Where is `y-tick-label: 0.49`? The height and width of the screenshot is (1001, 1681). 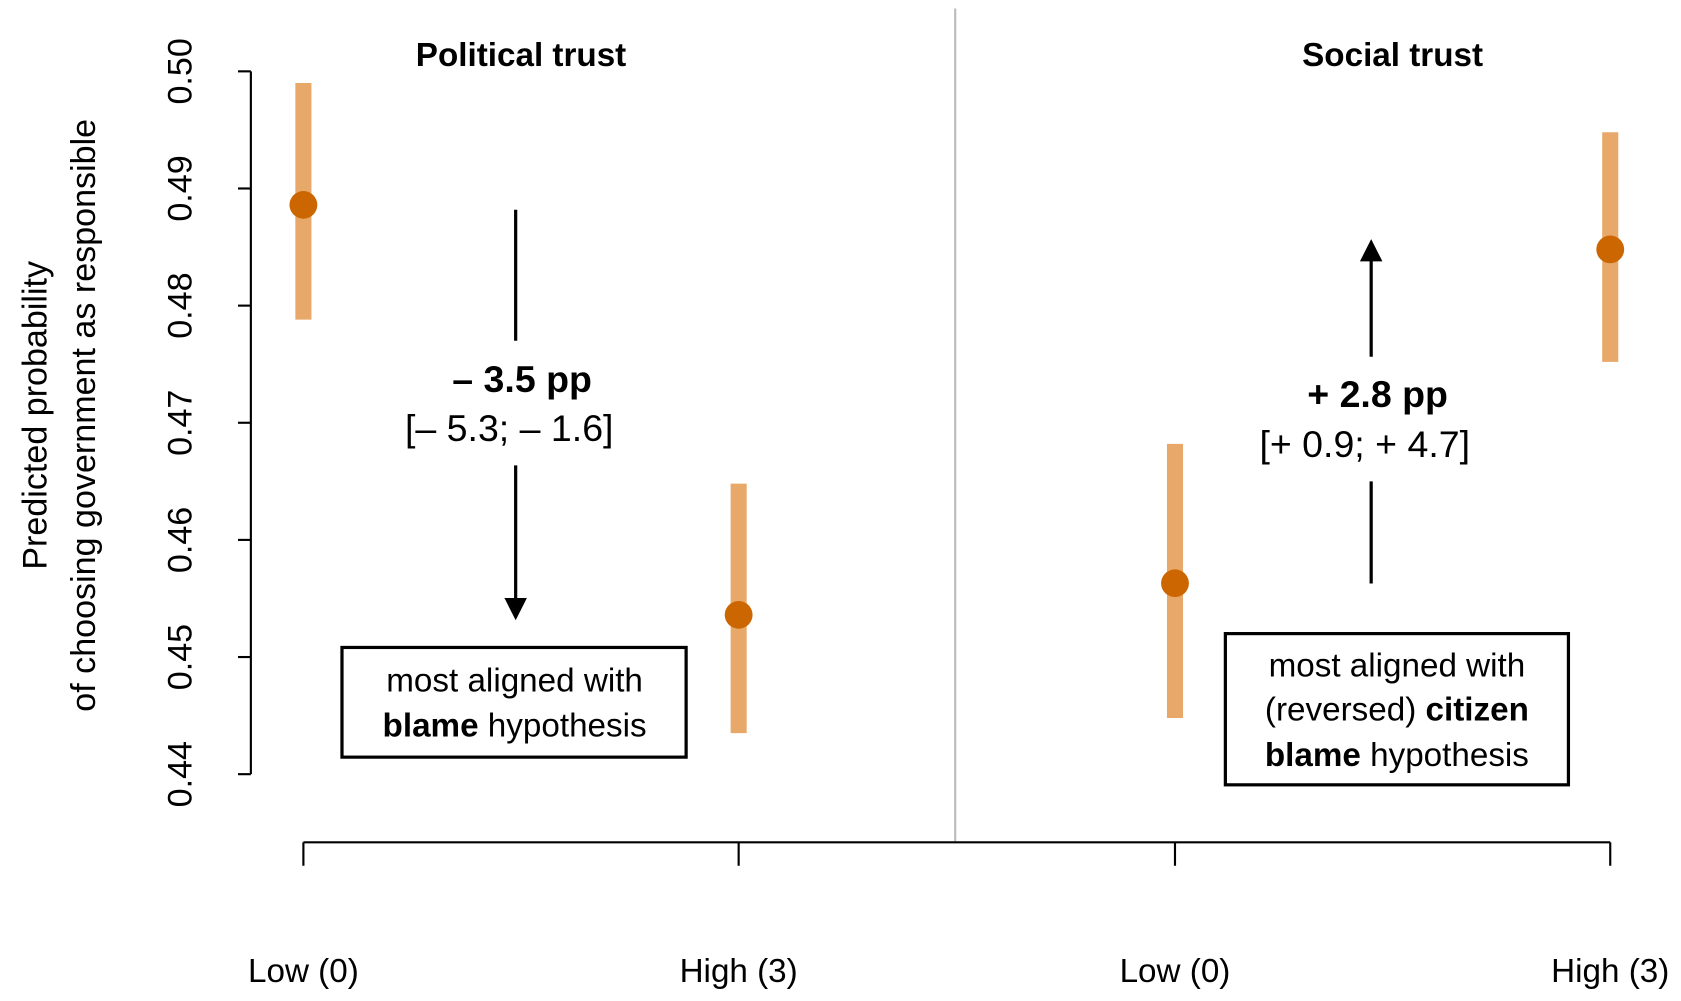
y-tick-label: 0.49 is located at coordinates (180, 188).